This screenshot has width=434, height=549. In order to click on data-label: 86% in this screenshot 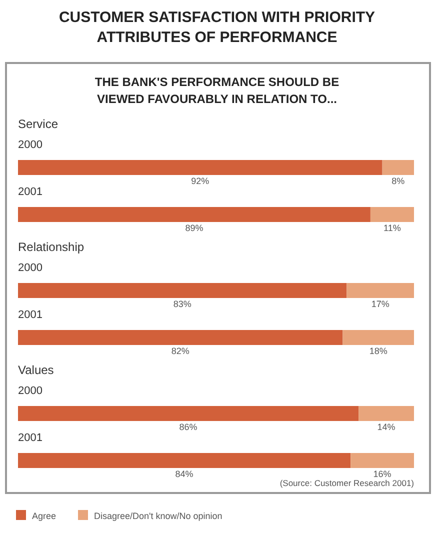, I will do `click(188, 427)`.